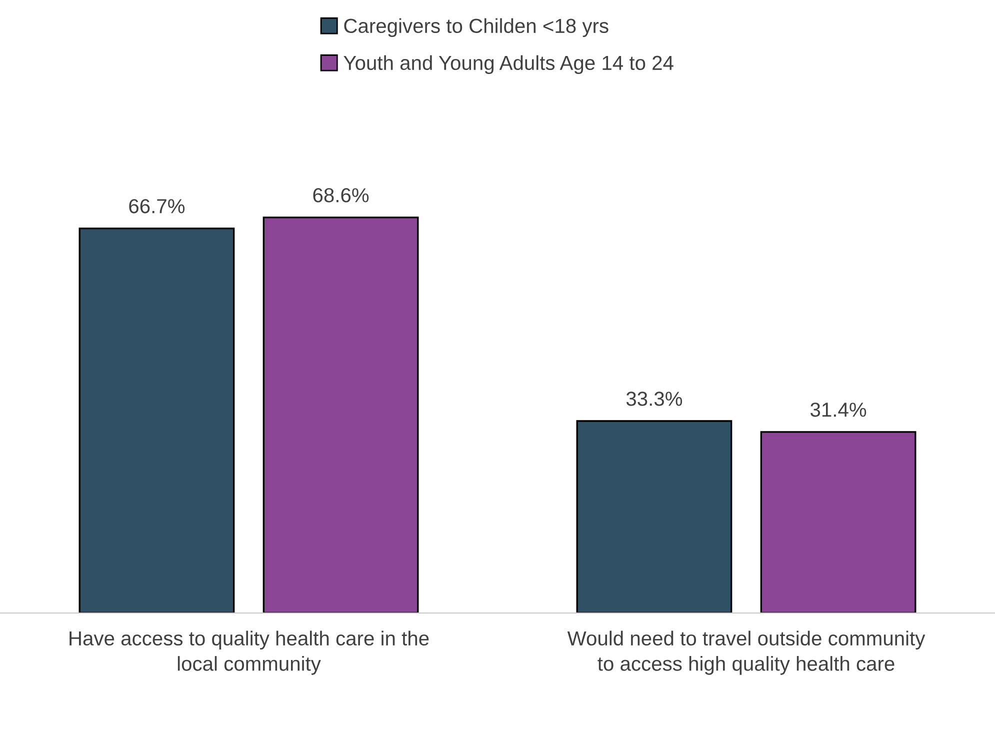 This screenshot has height=752, width=995. What do you see at coordinates (746, 652) in the screenshot?
I see `x-tick-label: Would need to travel outside community to access high quality health care` at bounding box center [746, 652].